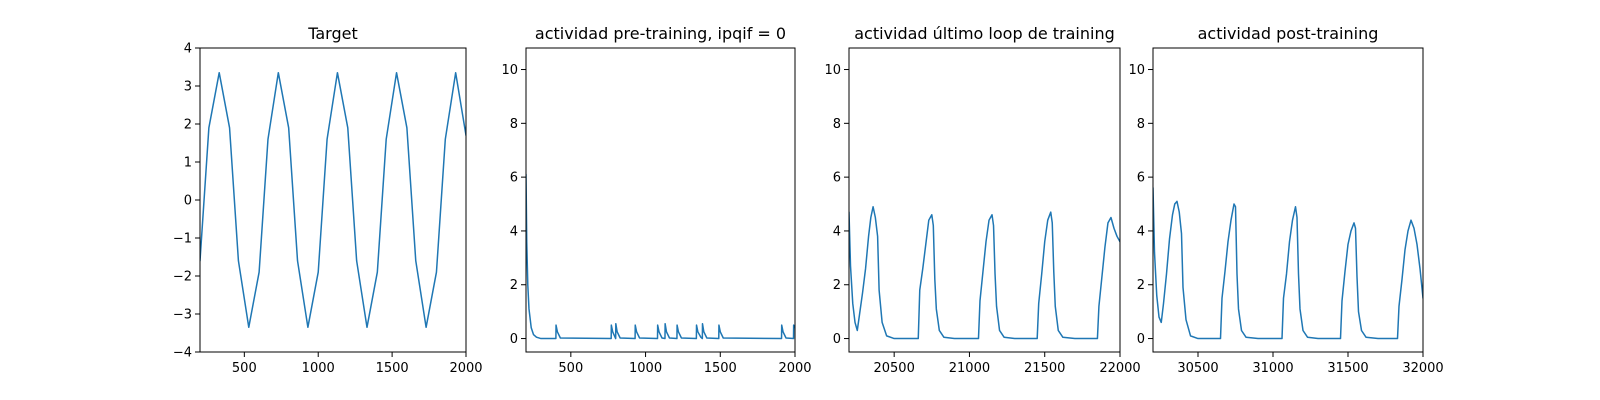 Image resolution: width=1600 pixels, height=400 pixels. I want to click on x-tick-label: 21500, so click(1044, 368).